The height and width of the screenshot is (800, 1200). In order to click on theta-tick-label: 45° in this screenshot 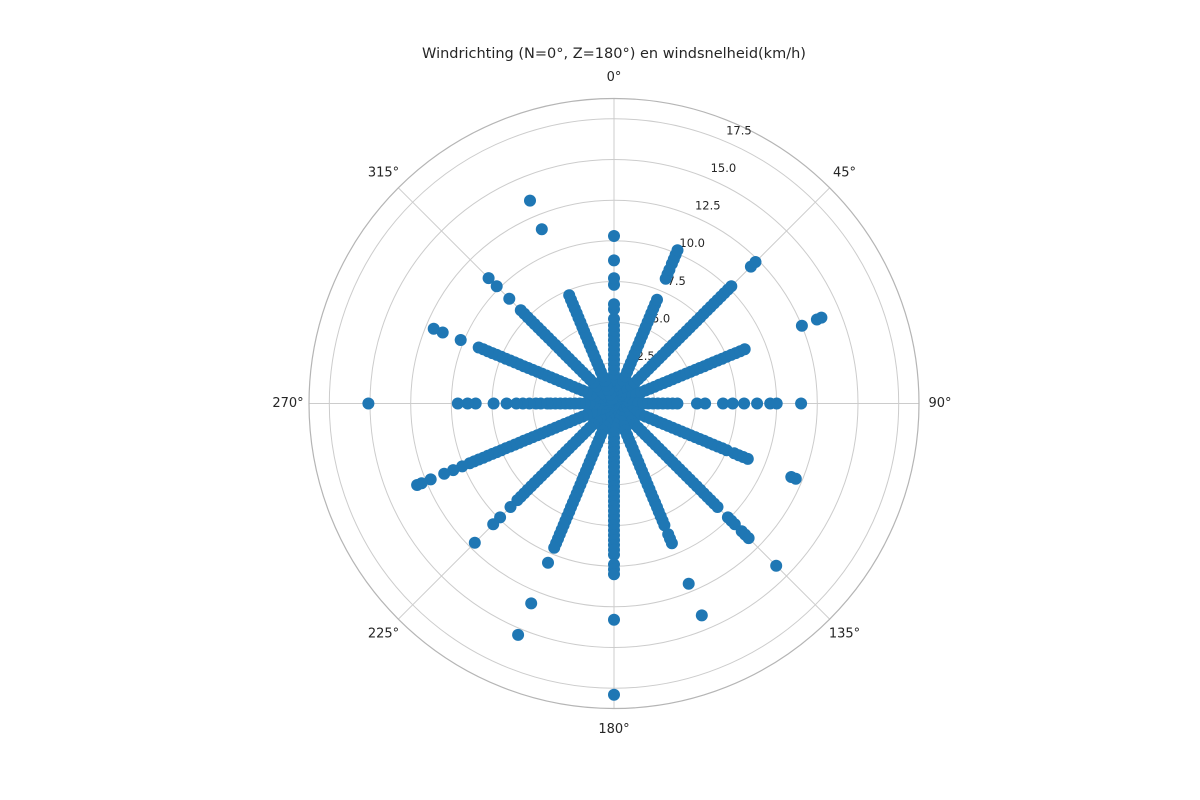, I will do `click(844, 173)`.